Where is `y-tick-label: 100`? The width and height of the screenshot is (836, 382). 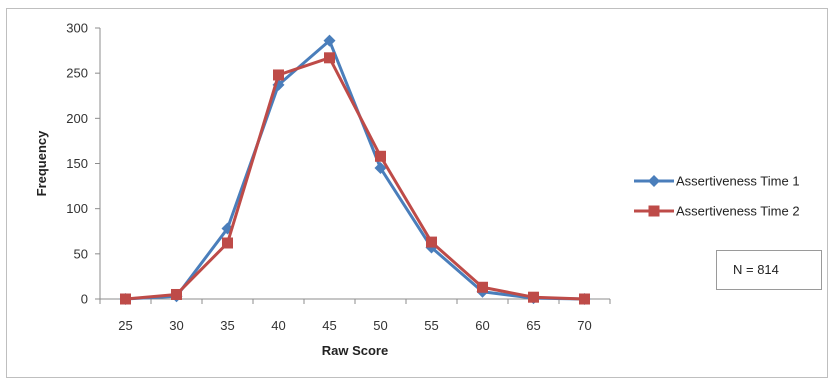
y-tick-label: 100 is located at coordinates (77, 208).